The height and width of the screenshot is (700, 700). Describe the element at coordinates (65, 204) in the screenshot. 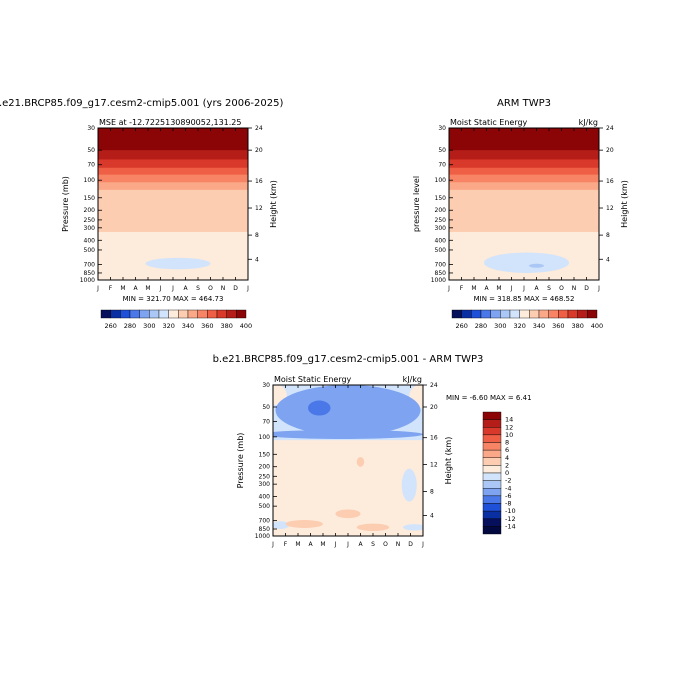

I see `y-axis-title: Pressure (mb)` at that location.